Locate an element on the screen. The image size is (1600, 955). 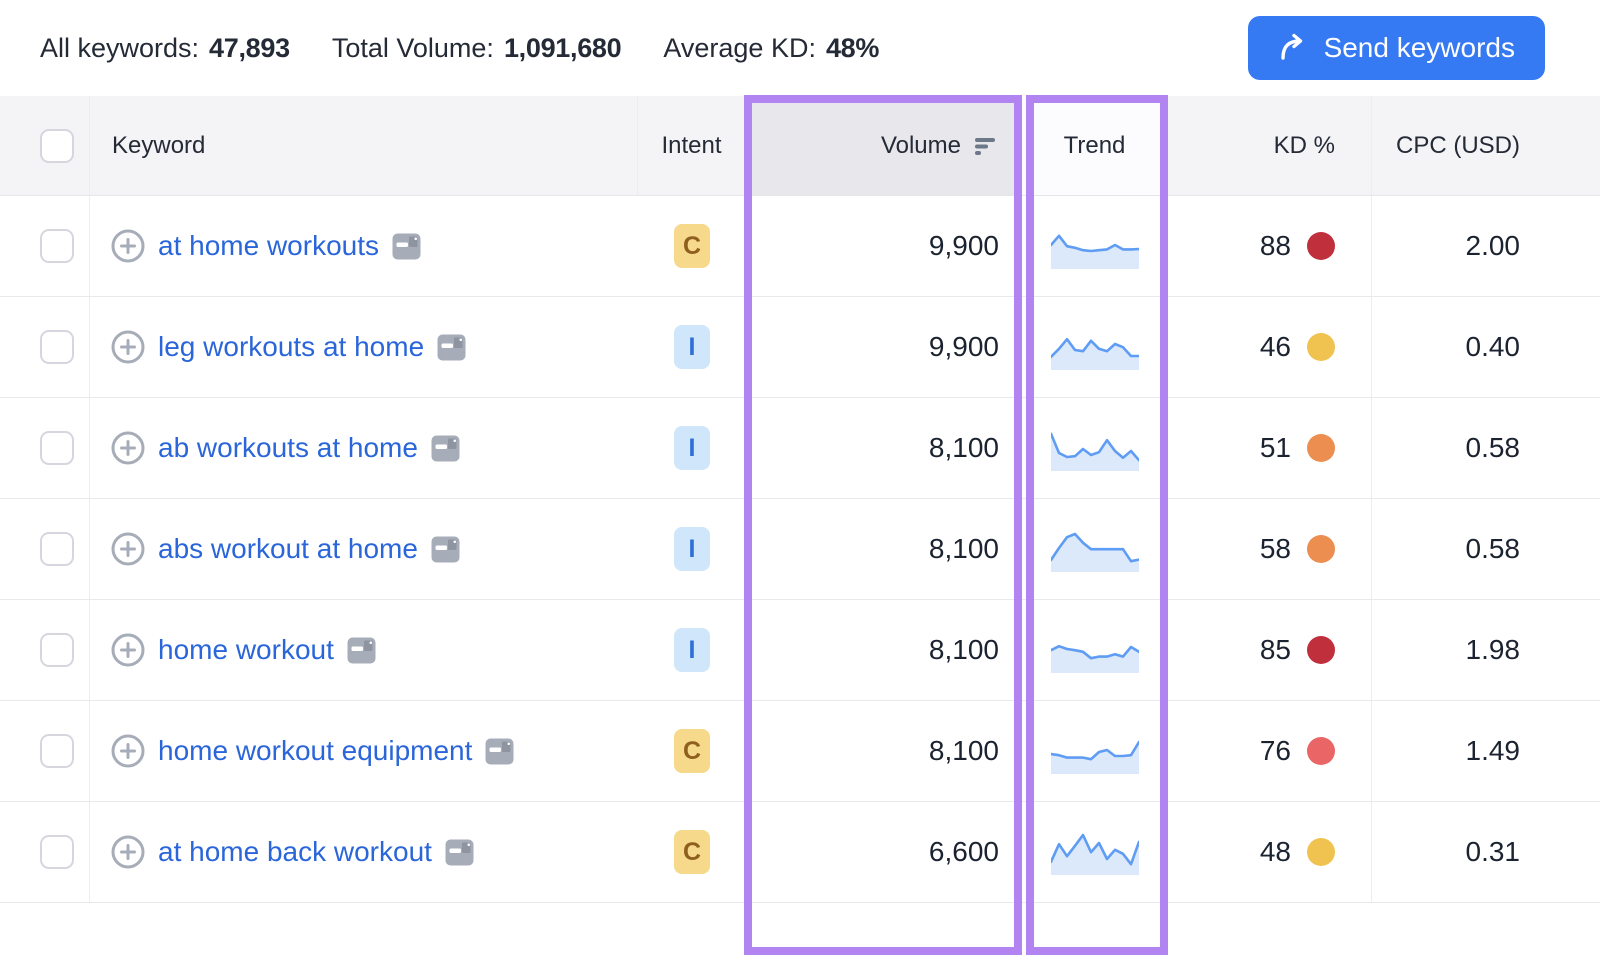
keyword-cell: leg workouts at home is located at coordinates (364, 347).